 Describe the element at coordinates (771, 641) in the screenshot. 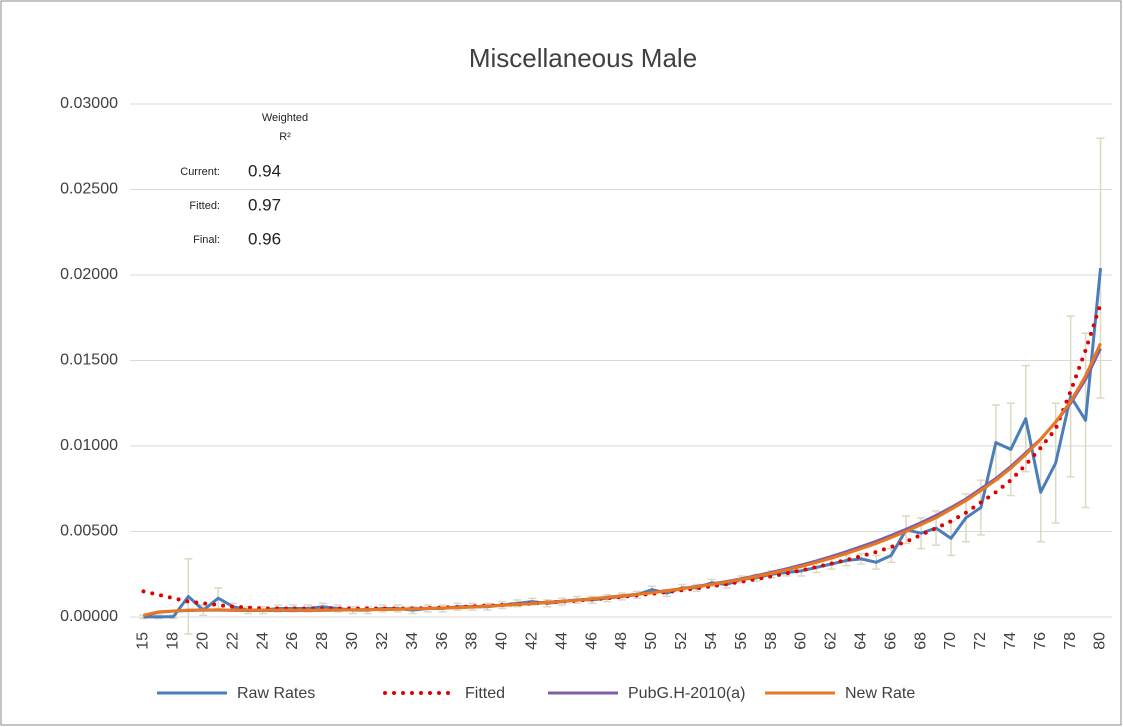

I see `x-tick-label: 58` at that location.